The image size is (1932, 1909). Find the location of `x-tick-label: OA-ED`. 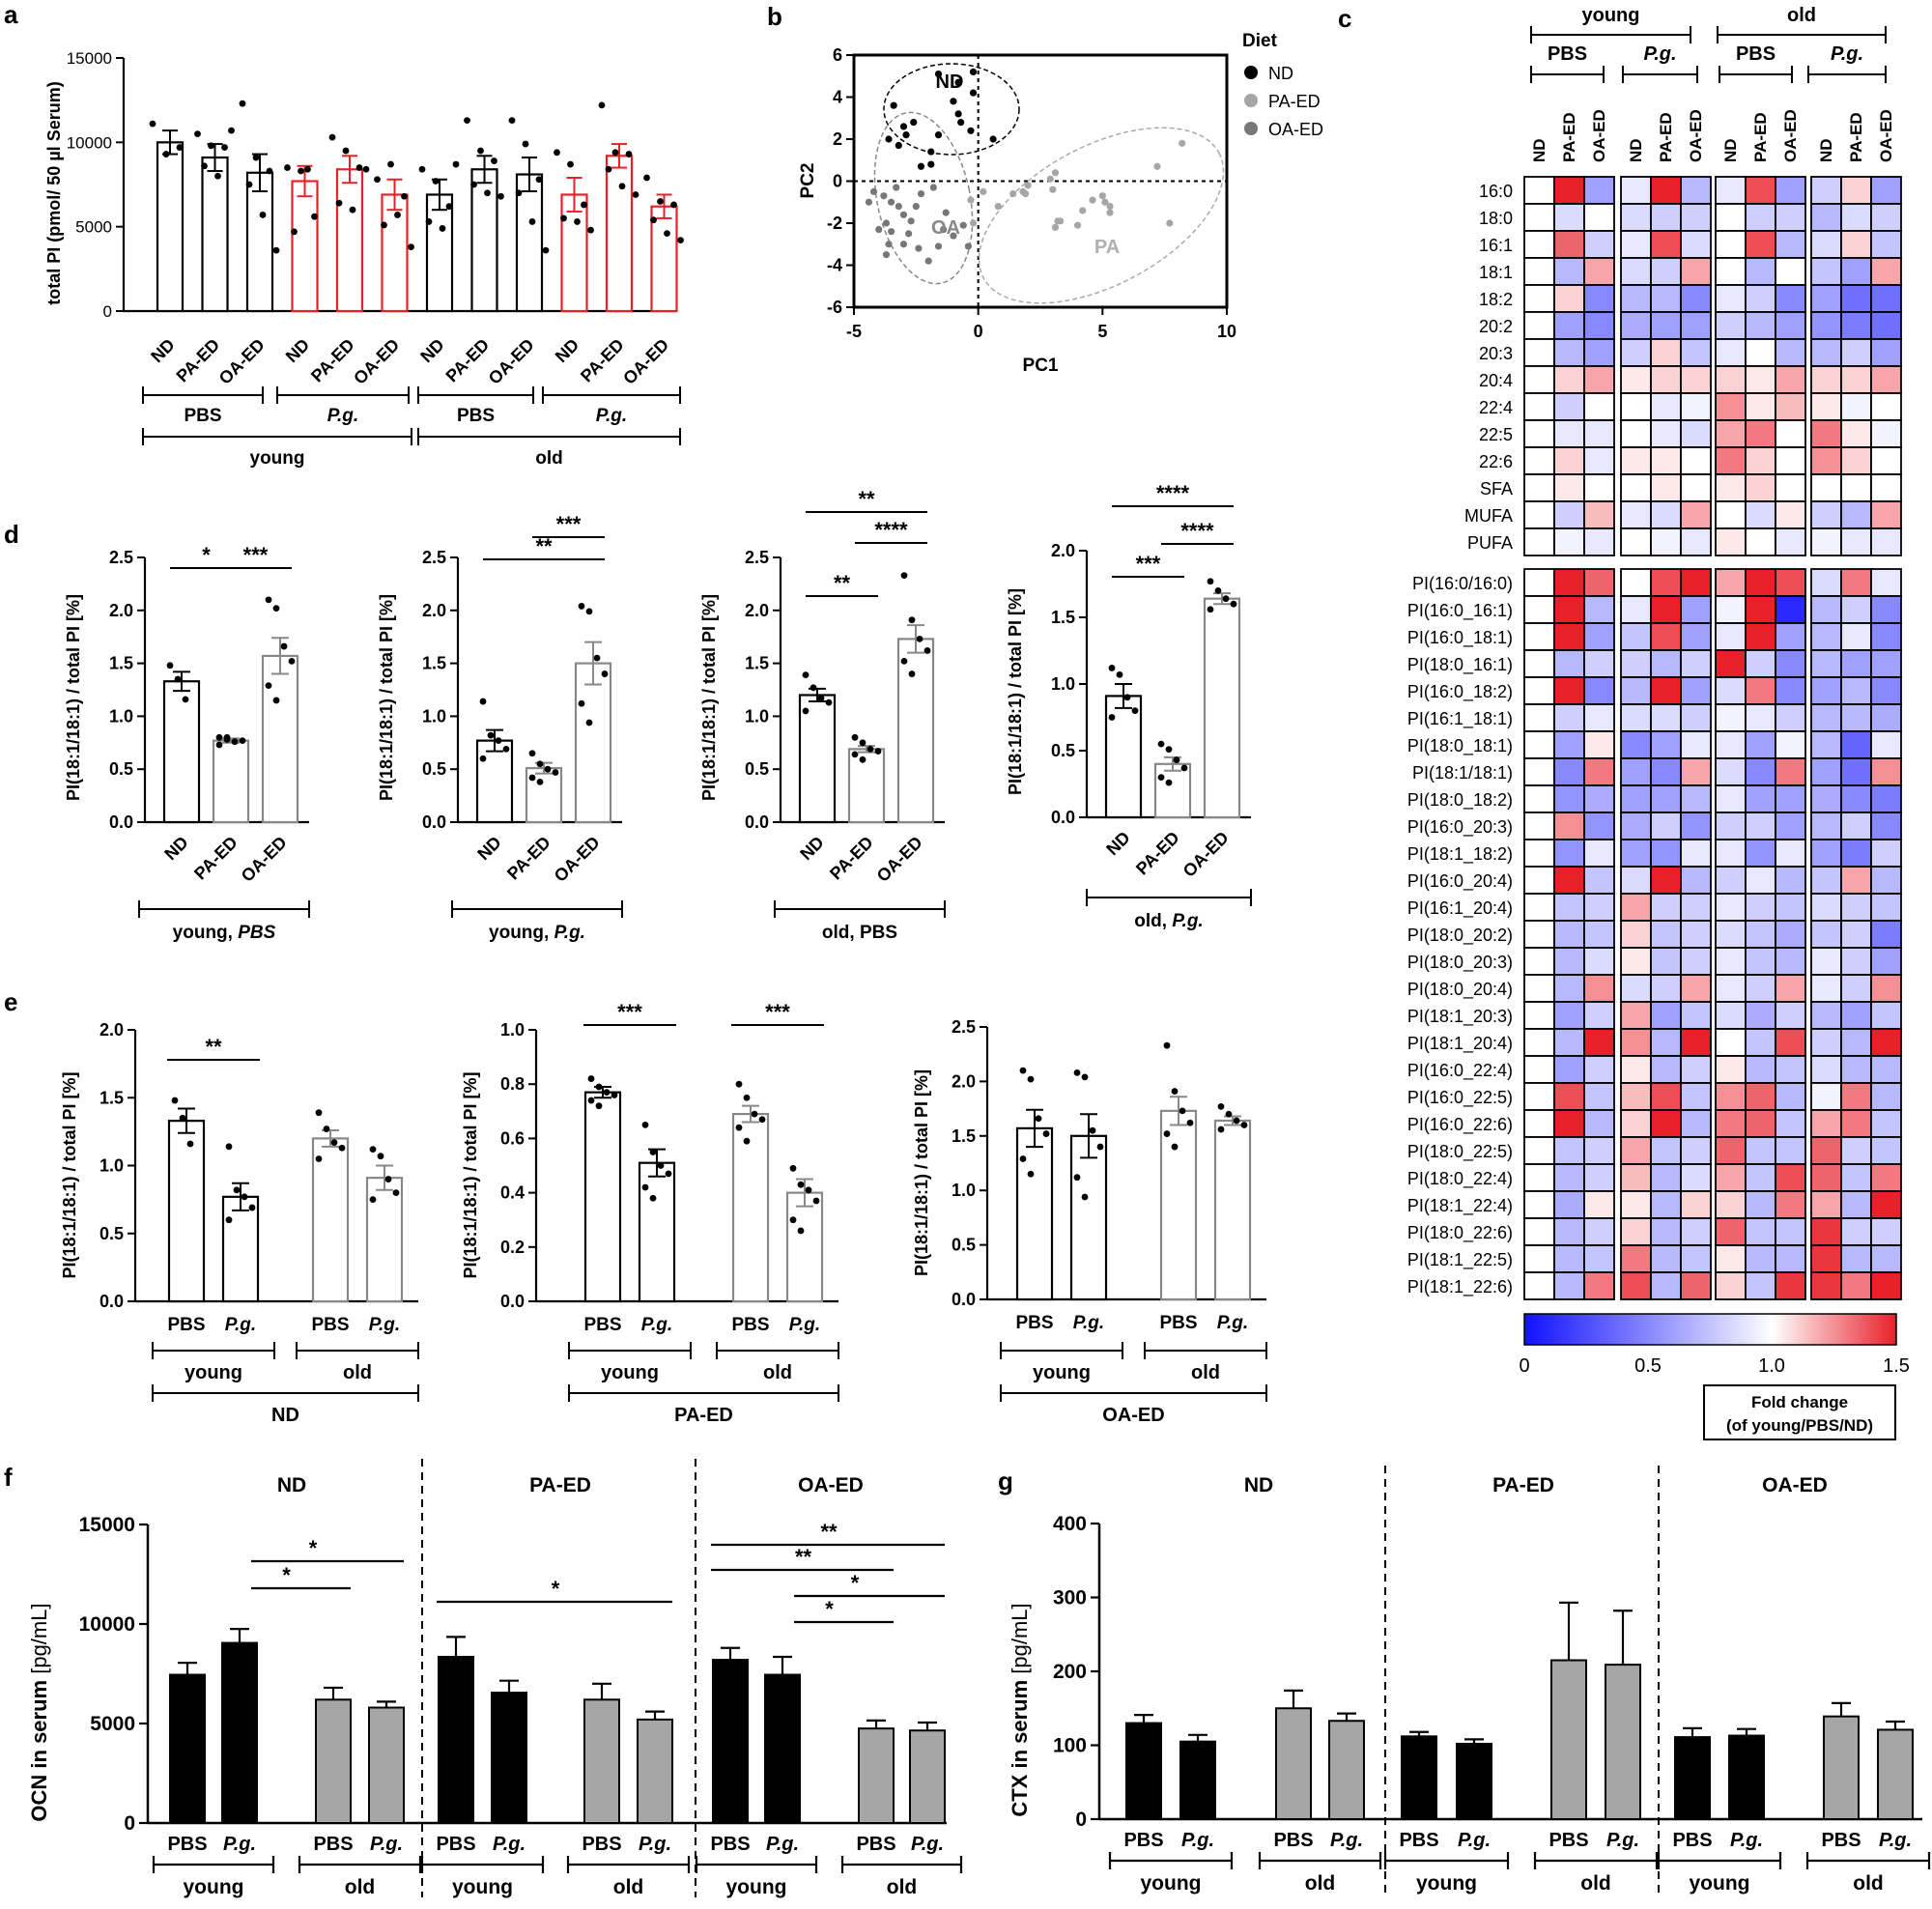

x-tick-label: OA-ED is located at coordinates (376, 361).